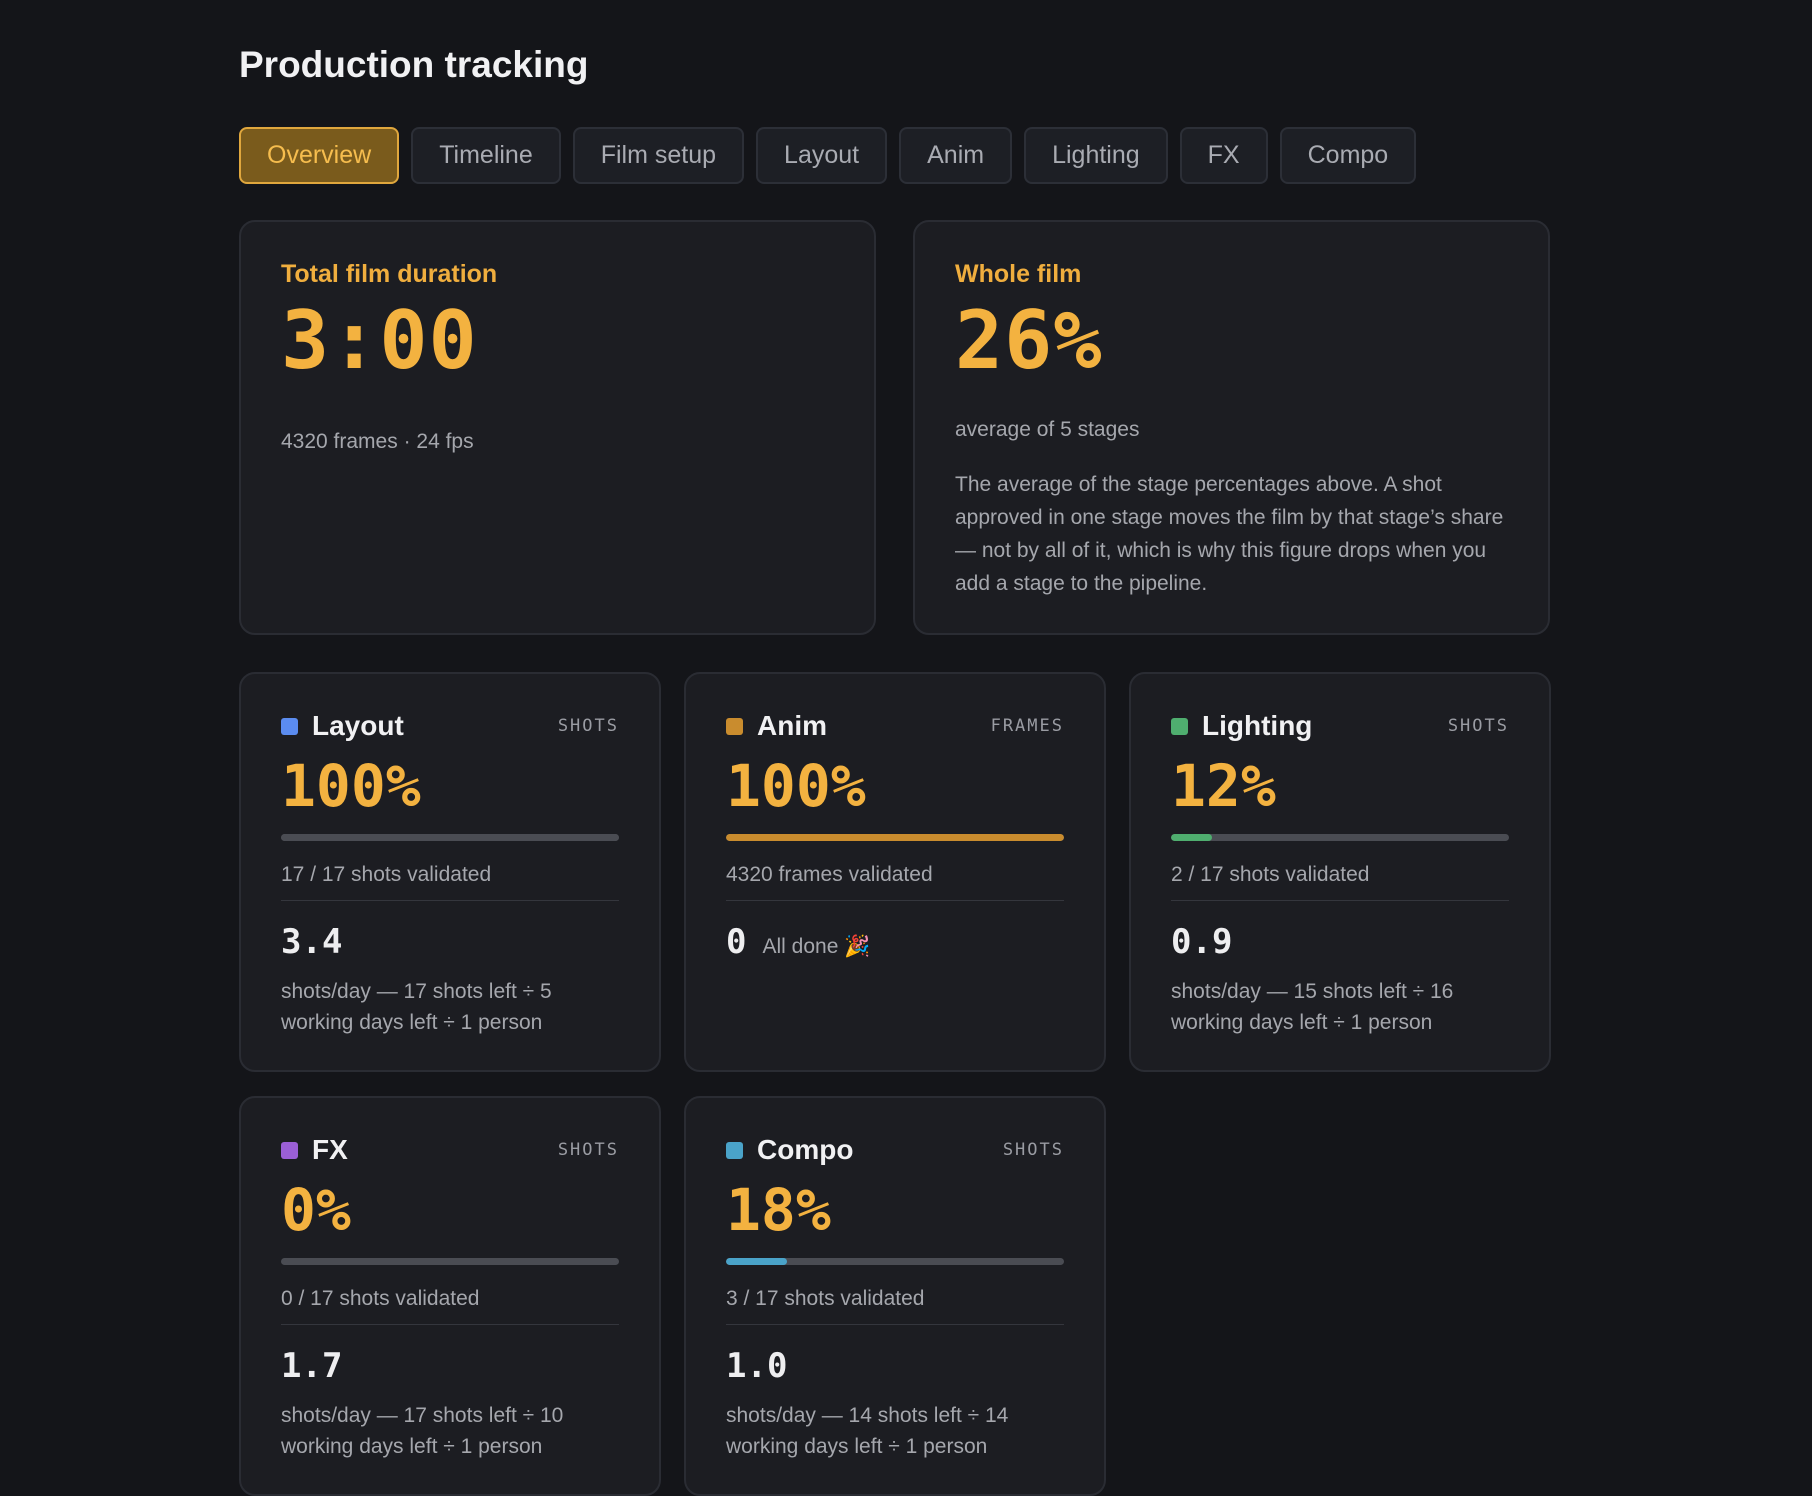 The width and height of the screenshot is (1812, 1496). I want to click on tab-overview: Overview, so click(319, 155).